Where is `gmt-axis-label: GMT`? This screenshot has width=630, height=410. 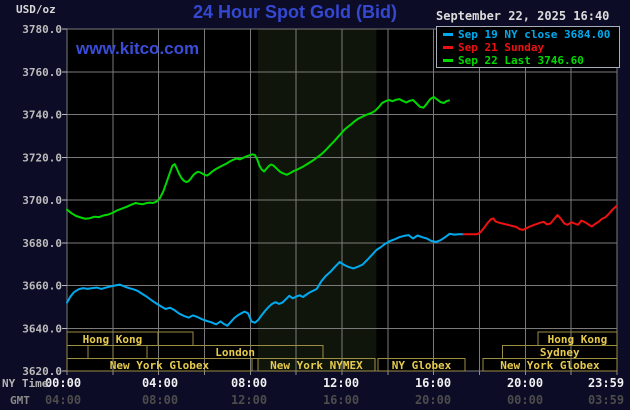 gmt-axis-label: GMT is located at coordinates (20, 400).